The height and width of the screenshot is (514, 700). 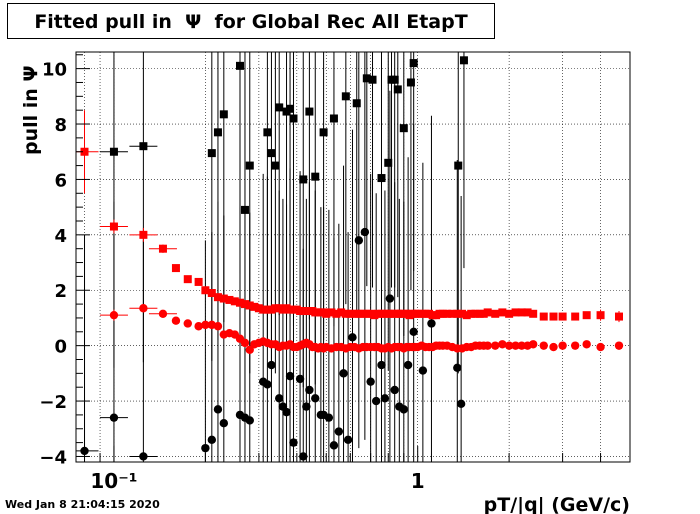 I want to click on y-tick-label: −2, so click(x=53, y=402).